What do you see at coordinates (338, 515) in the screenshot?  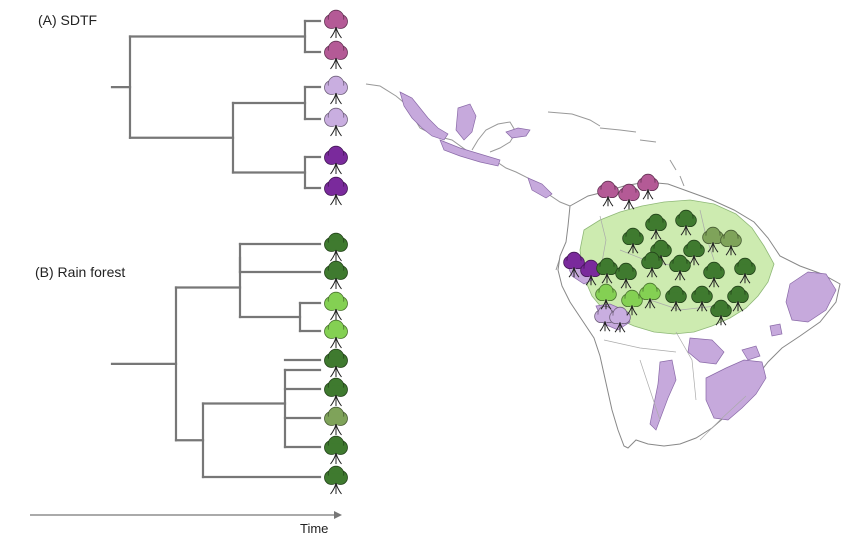 I see `time-axis-arrowhead` at bounding box center [338, 515].